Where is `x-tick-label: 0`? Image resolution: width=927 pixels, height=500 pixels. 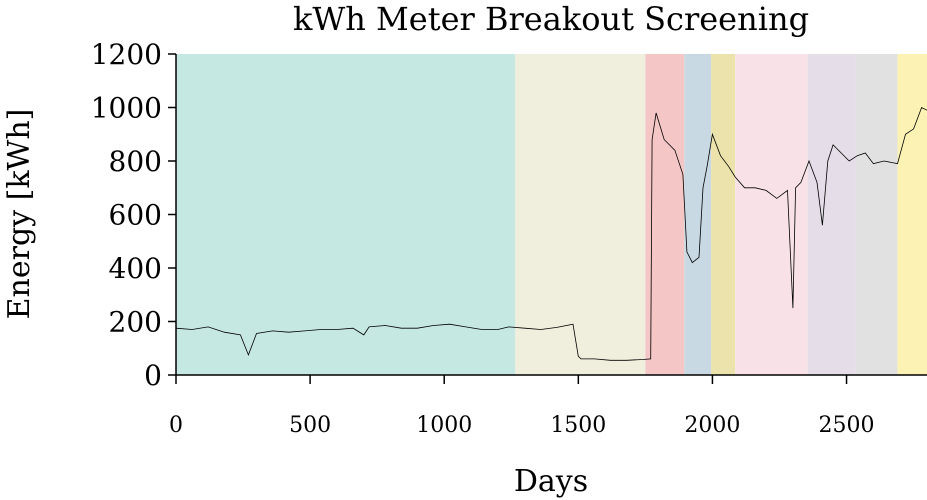
x-tick-label: 0 is located at coordinates (176, 425).